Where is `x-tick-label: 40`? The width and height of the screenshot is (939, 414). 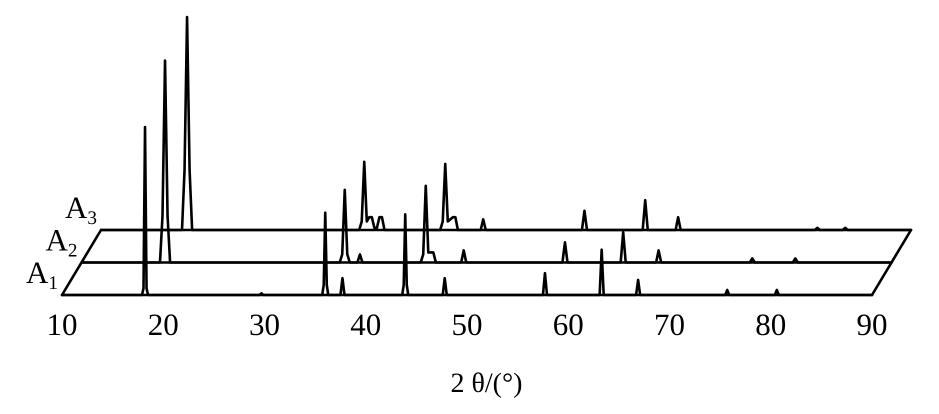
x-tick-label: 40 is located at coordinates (366, 324).